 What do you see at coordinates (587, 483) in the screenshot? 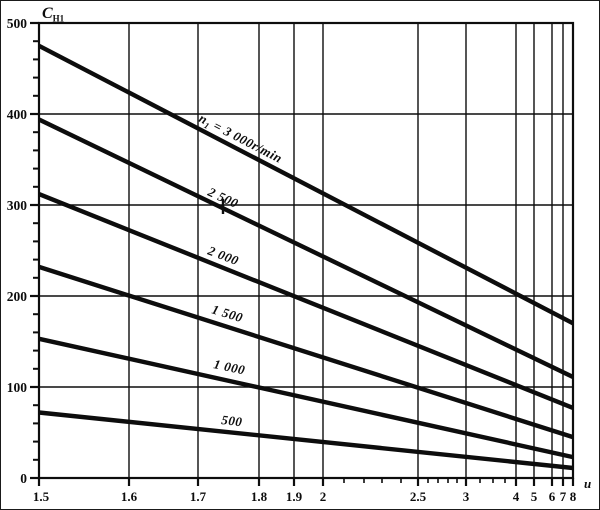
I see `x-axis-title: u` at bounding box center [587, 483].